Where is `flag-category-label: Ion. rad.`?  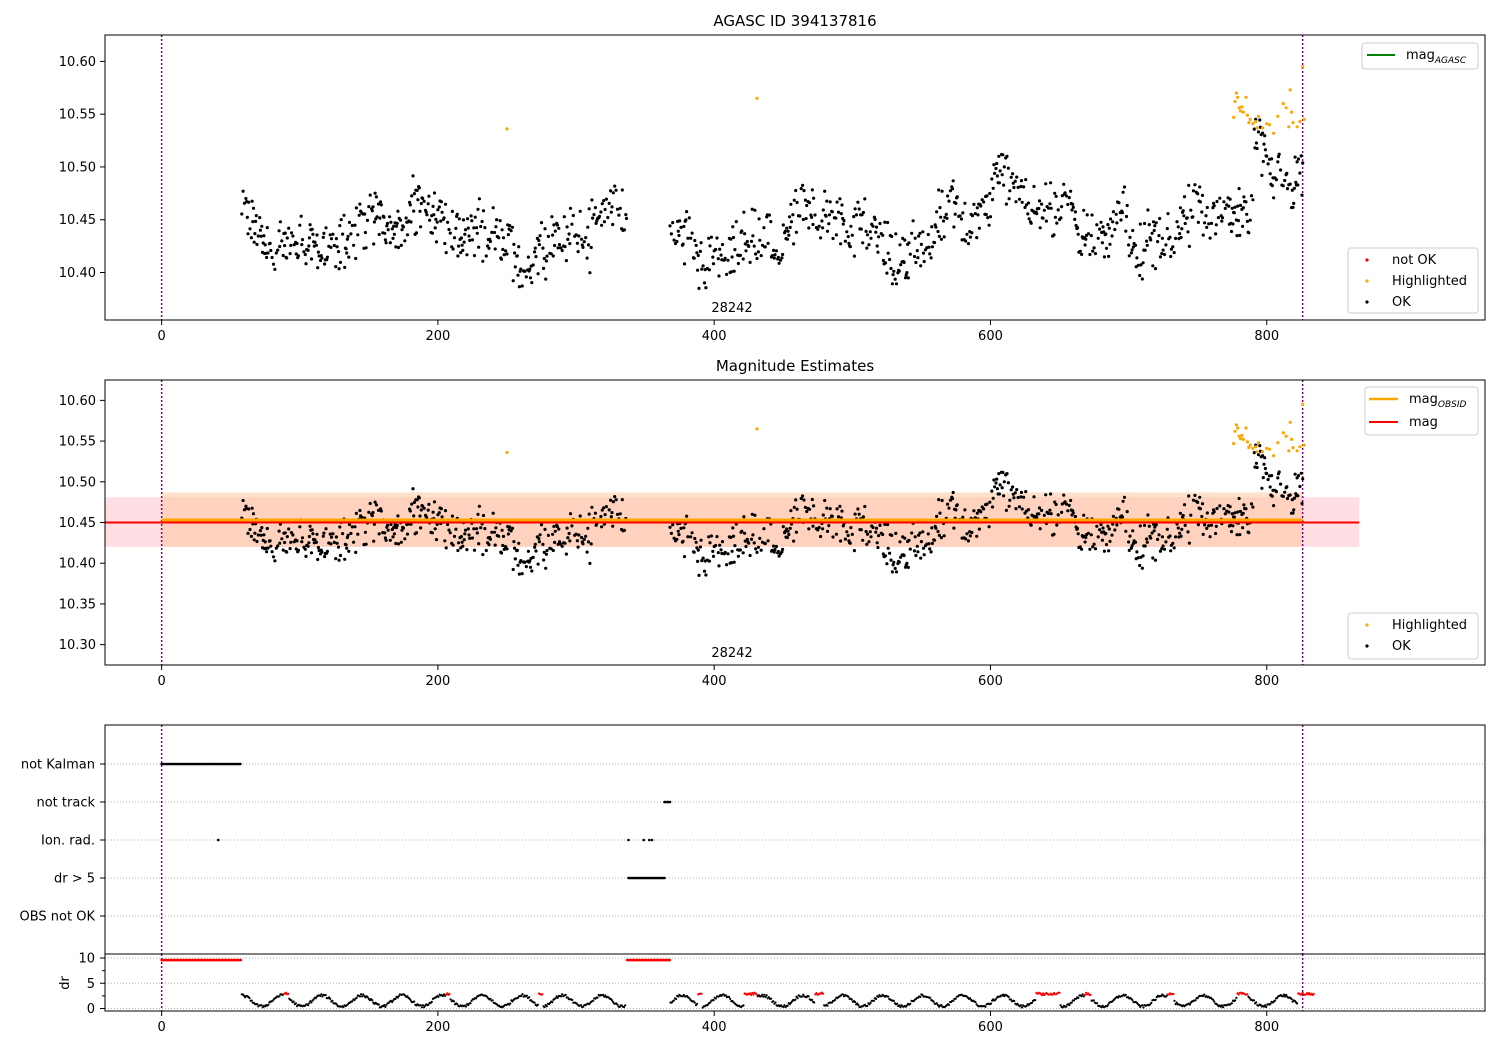
flag-category-label: Ion. rad. is located at coordinates (68, 841).